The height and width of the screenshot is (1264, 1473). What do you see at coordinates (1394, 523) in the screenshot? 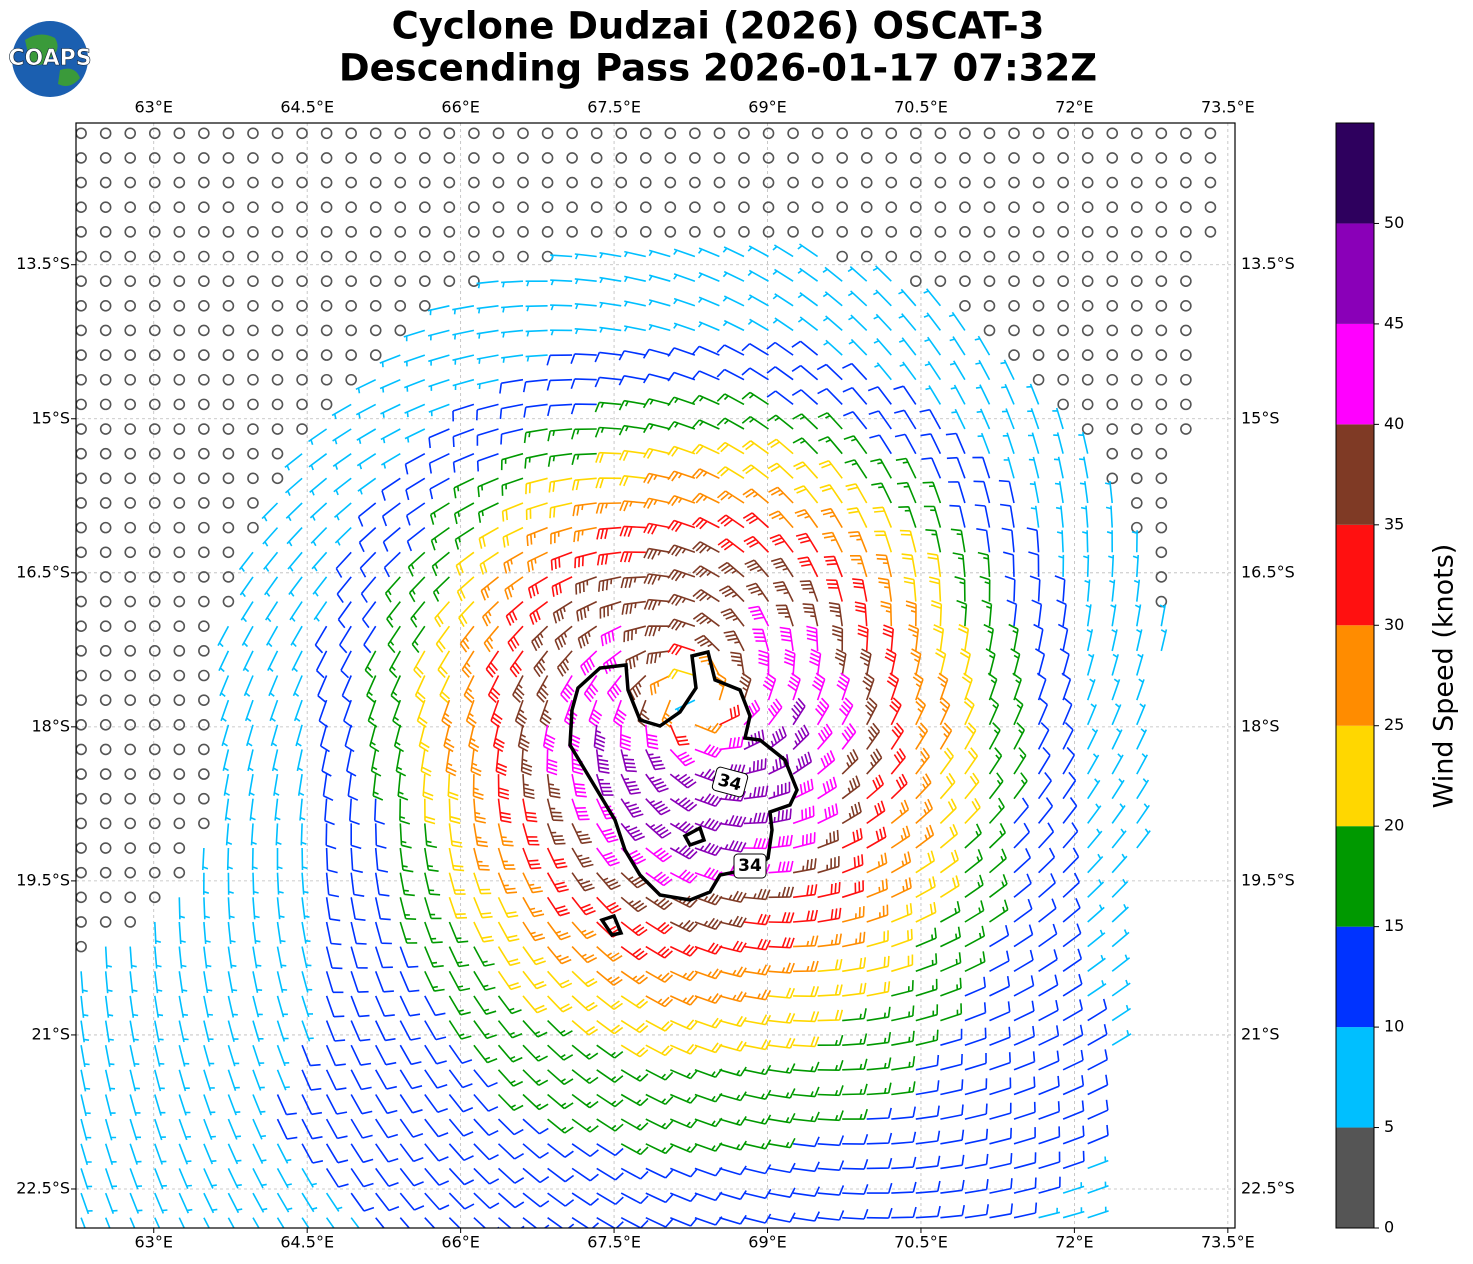
I see `colorbar-tick-label: 35` at bounding box center [1394, 523].